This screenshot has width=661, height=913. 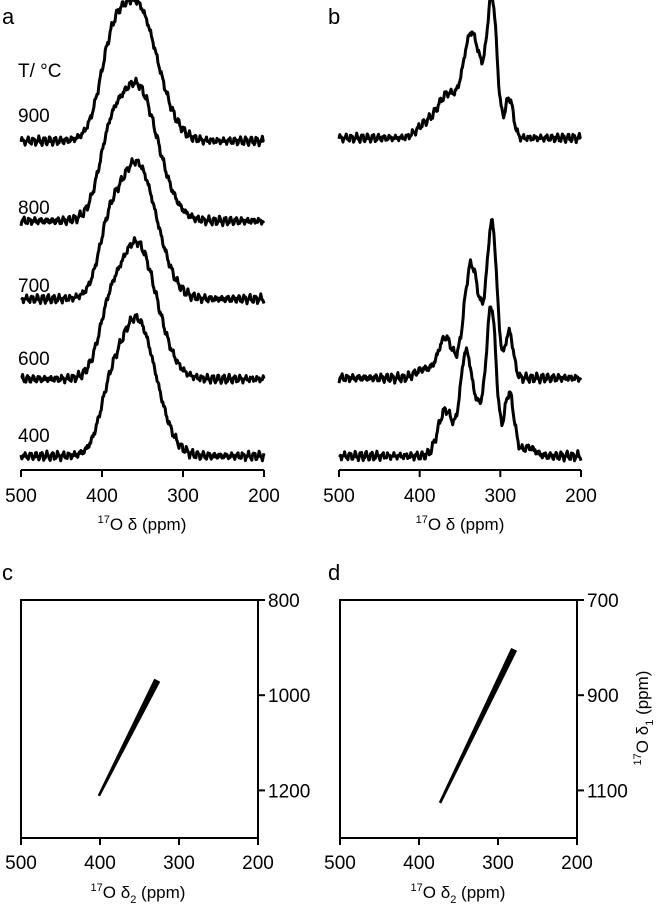 What do you see at coordinates (460, 301) in the screenshot?
I see `spectrum-middle` at bounding box center [460, 301].